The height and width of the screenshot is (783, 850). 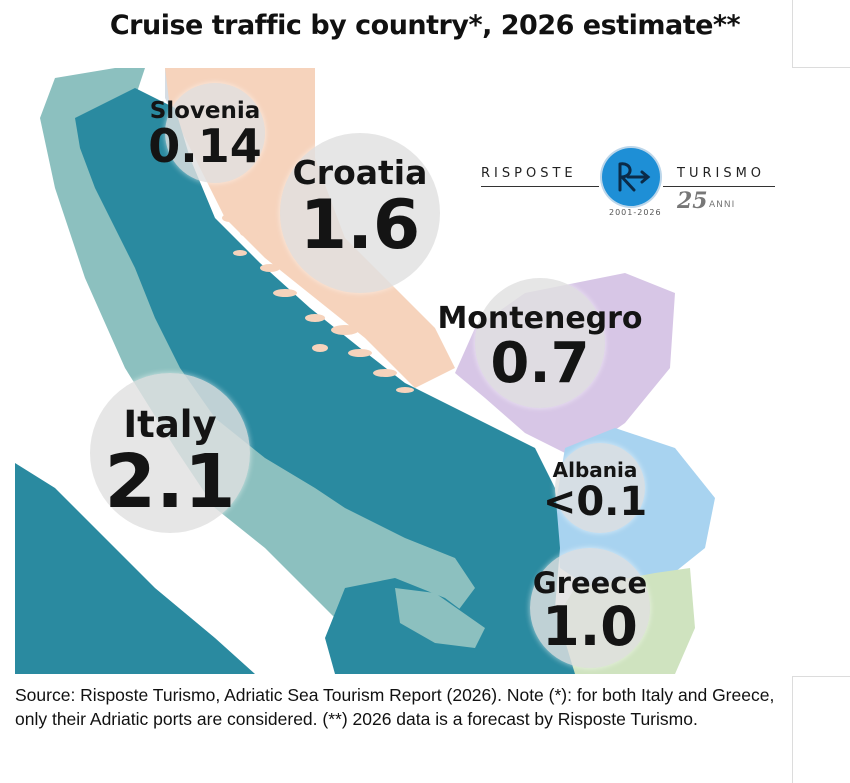 I want to click on bubble-italy, so click(x=170, y=453).